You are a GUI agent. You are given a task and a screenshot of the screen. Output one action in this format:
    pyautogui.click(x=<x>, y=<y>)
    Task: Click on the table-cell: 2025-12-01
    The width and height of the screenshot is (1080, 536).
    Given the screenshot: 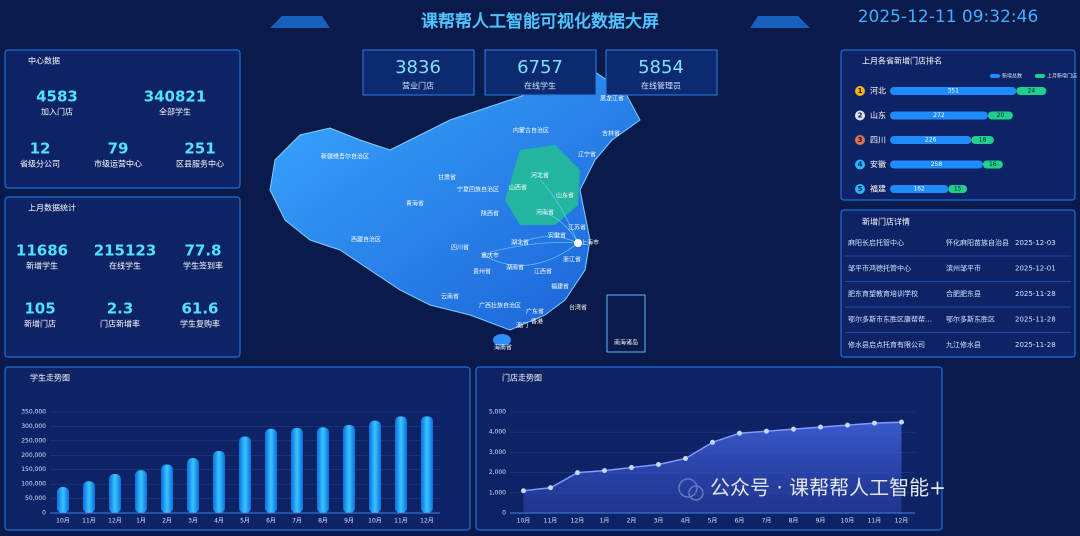 What is the action you would take?
    pyautogui.click(x=1035, y=269)
    